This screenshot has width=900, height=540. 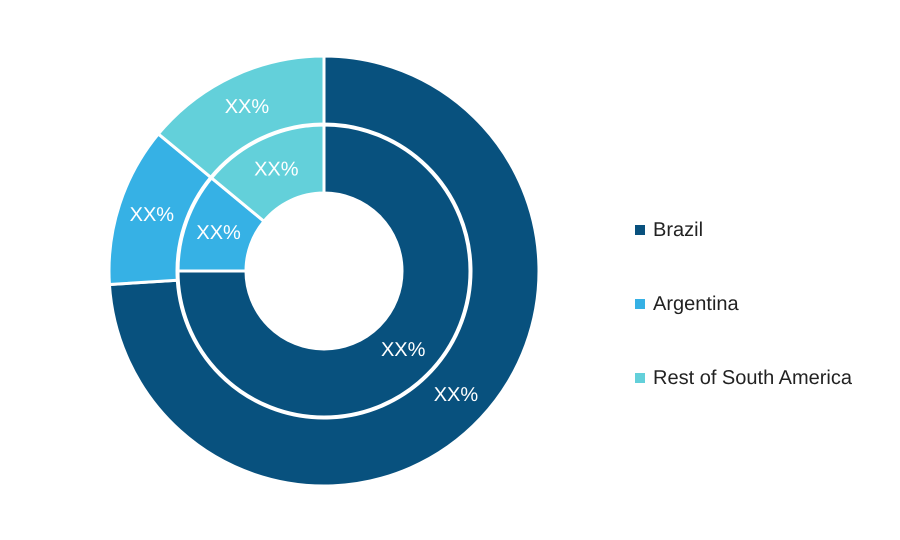 What do you see at coordinates (752, 378) in the screenshot?
I see `legend-label: Rest of South America` at bounding box center [752, 378].